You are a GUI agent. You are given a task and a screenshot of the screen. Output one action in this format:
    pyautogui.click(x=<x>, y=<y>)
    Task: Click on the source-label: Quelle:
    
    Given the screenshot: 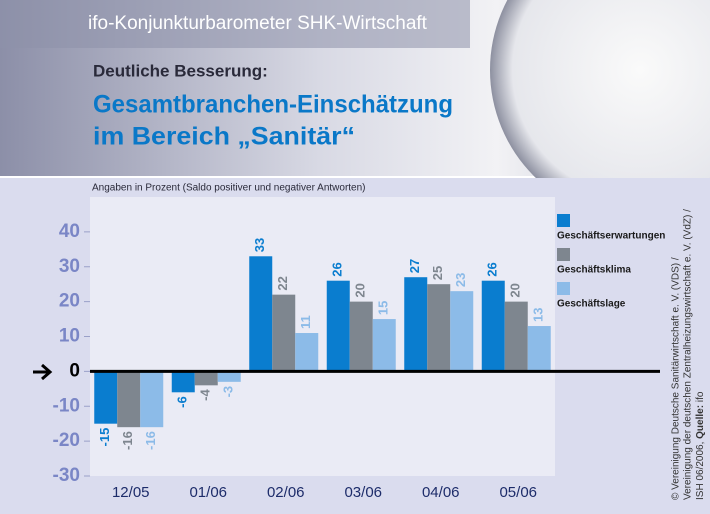 What is the action you would take?
    pyautogui.click(x=700, y=422)
    